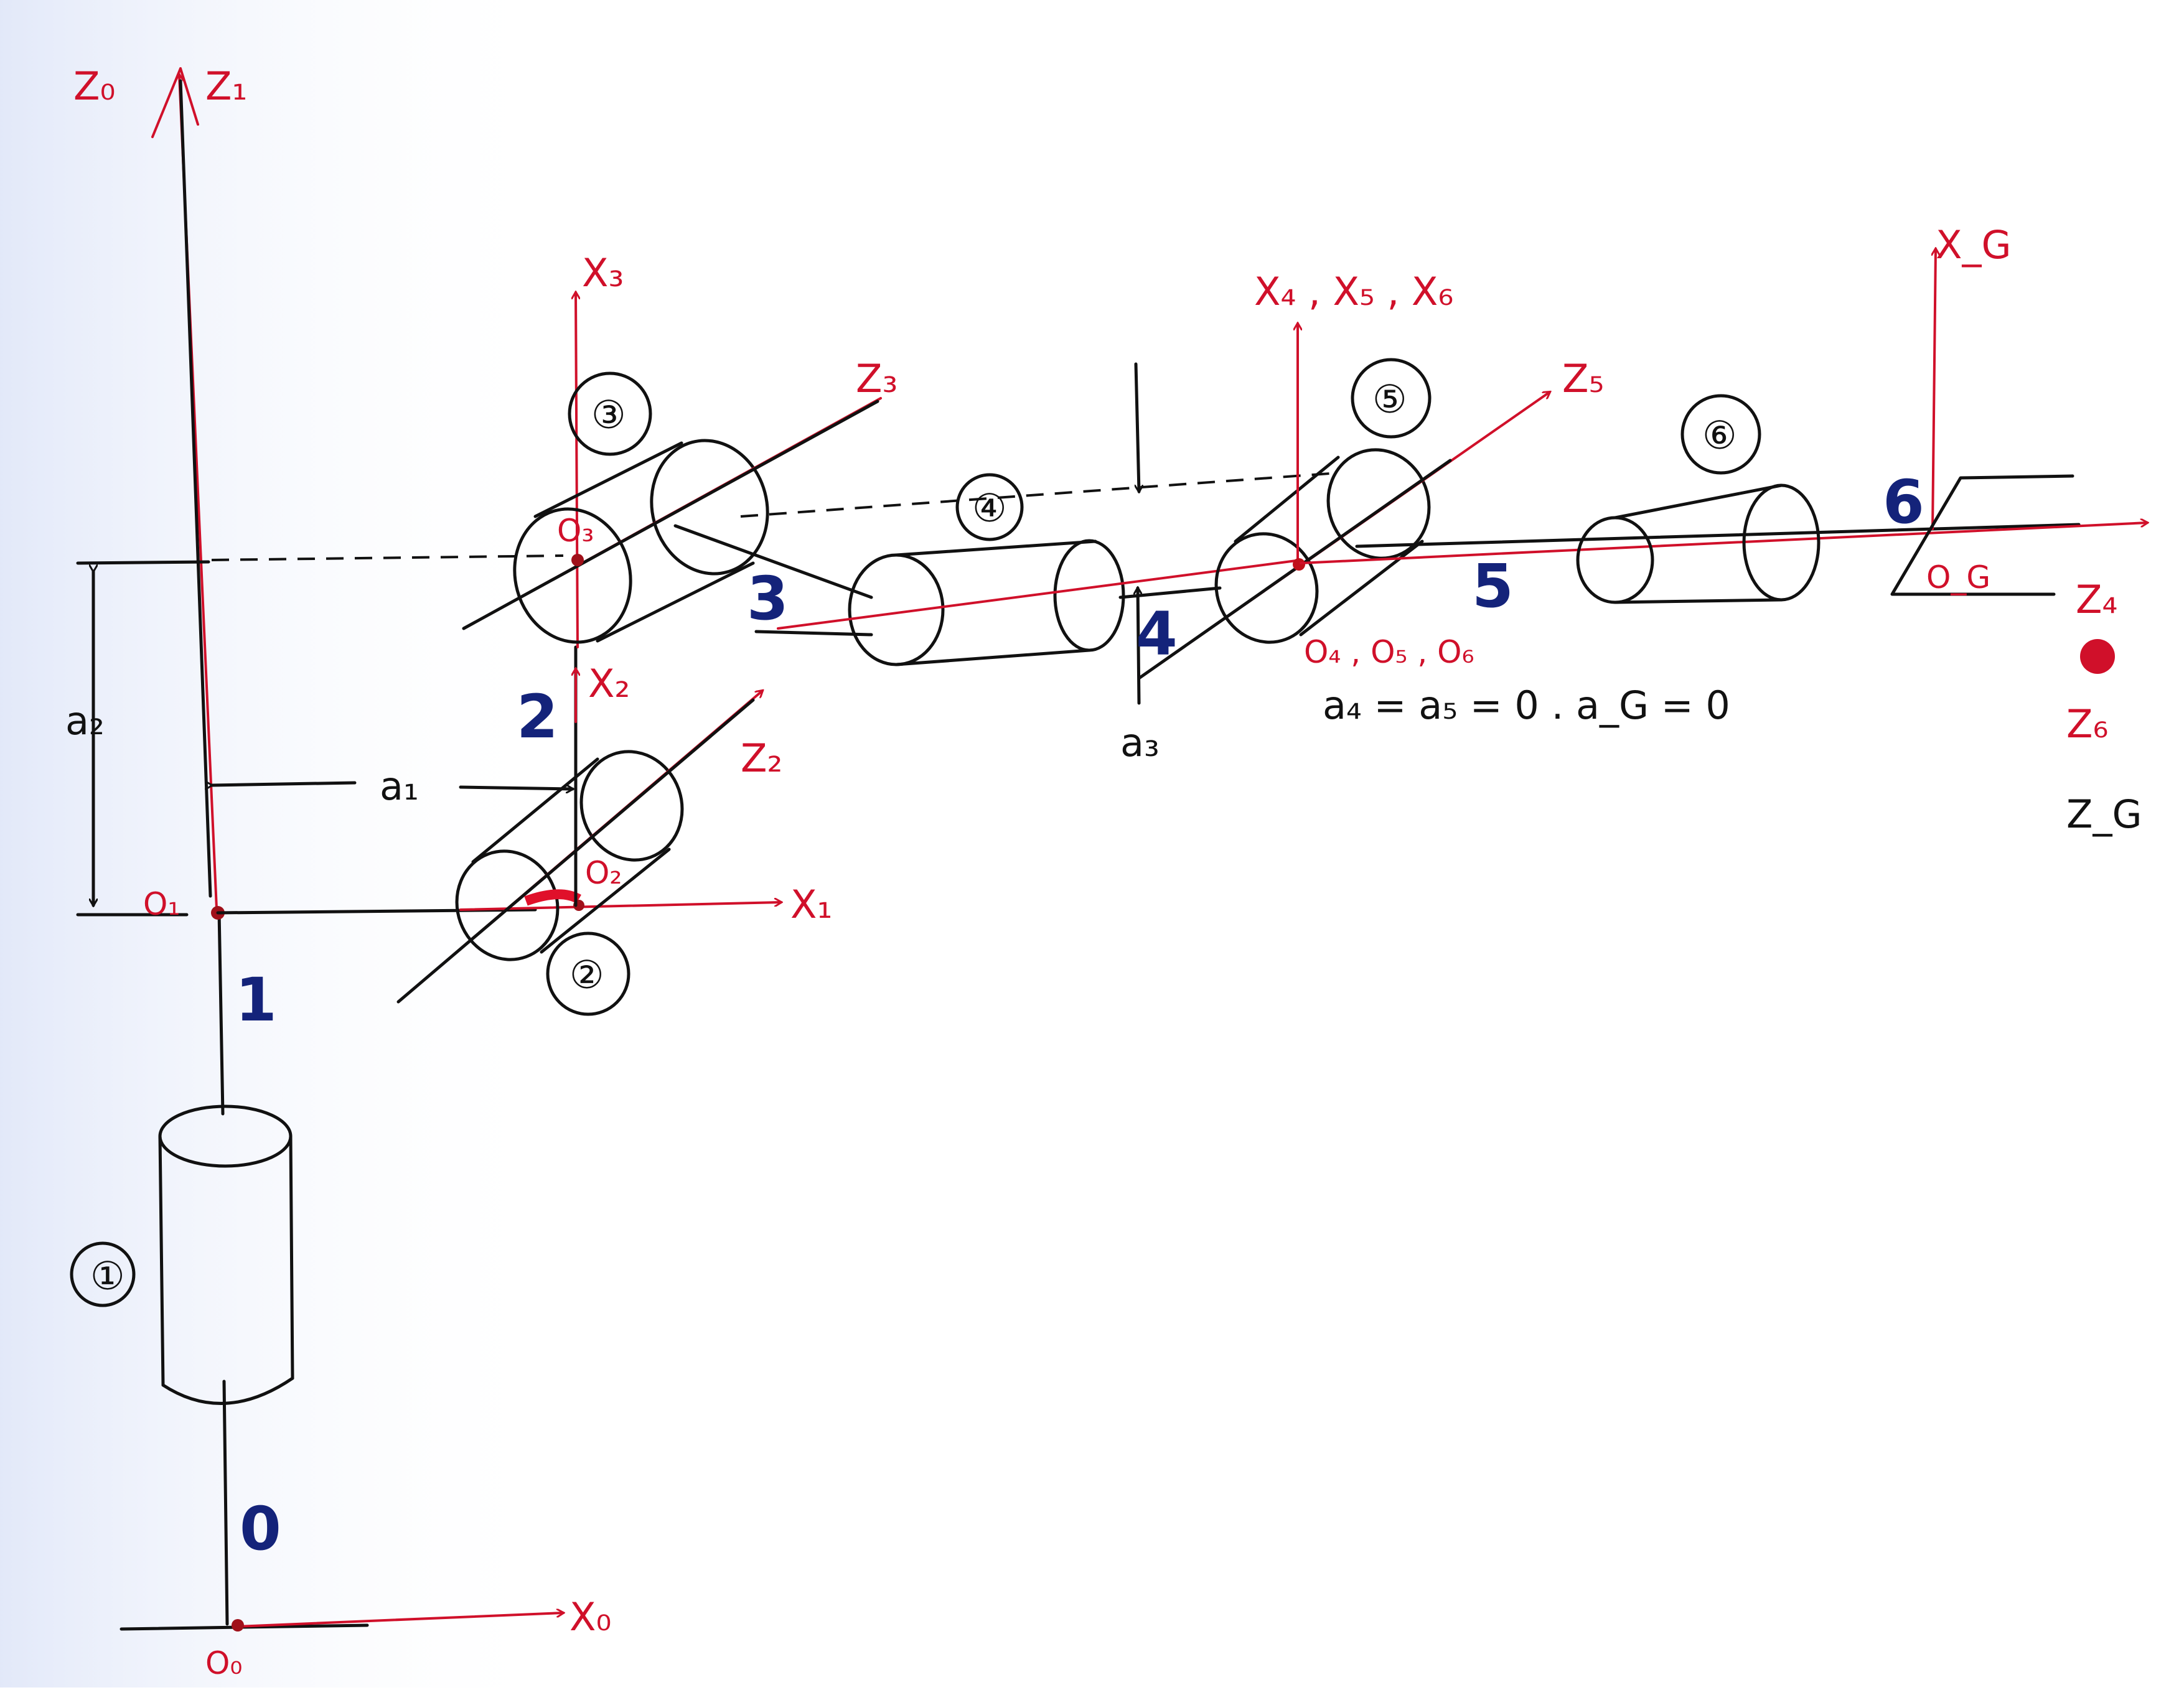 This screenshot has height=1690, width=2184. What do you see at coordinates (773, 561) in the screenshot?
I see `link-3-line` at bounding box center [773, 561].